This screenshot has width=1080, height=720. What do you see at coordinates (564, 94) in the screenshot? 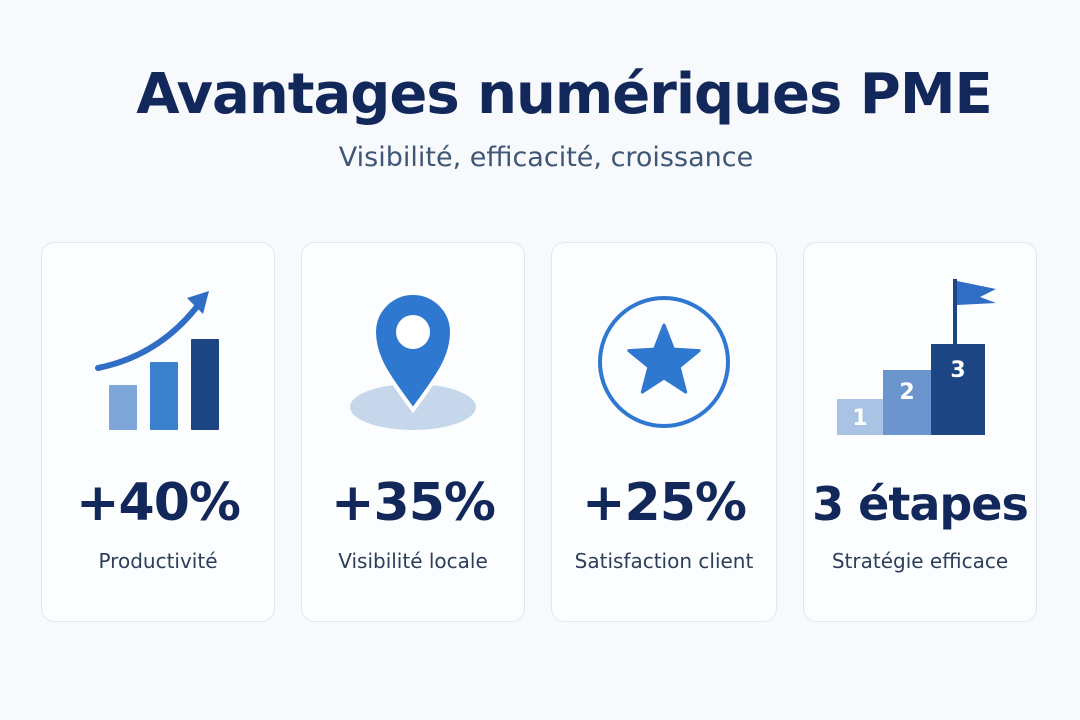
I see `page-title: Avantages numériques PME` at bounding box center [564, 94].